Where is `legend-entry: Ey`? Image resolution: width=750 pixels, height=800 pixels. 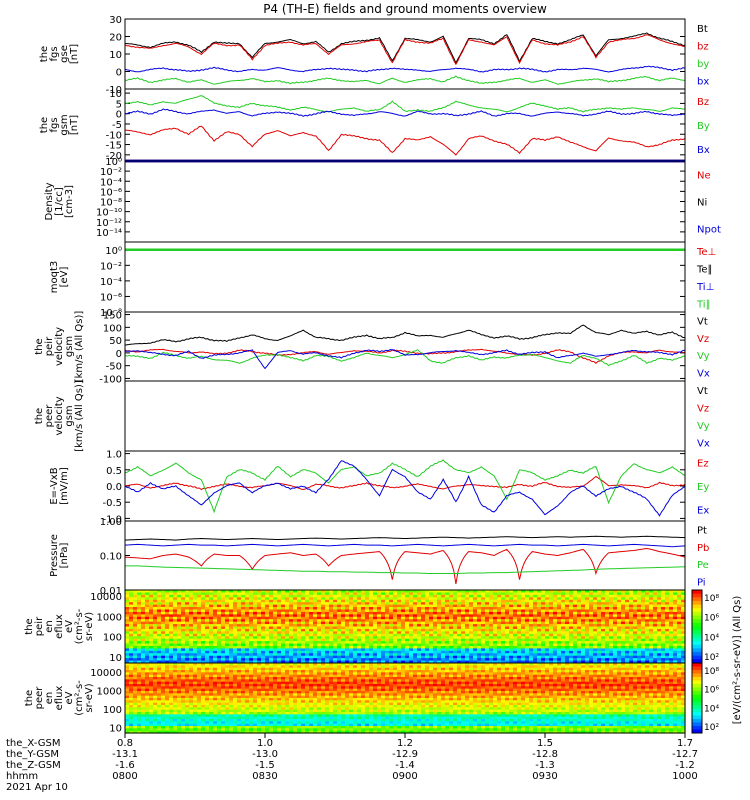
legend-entry: Ey is located at coordinates (703, 487).